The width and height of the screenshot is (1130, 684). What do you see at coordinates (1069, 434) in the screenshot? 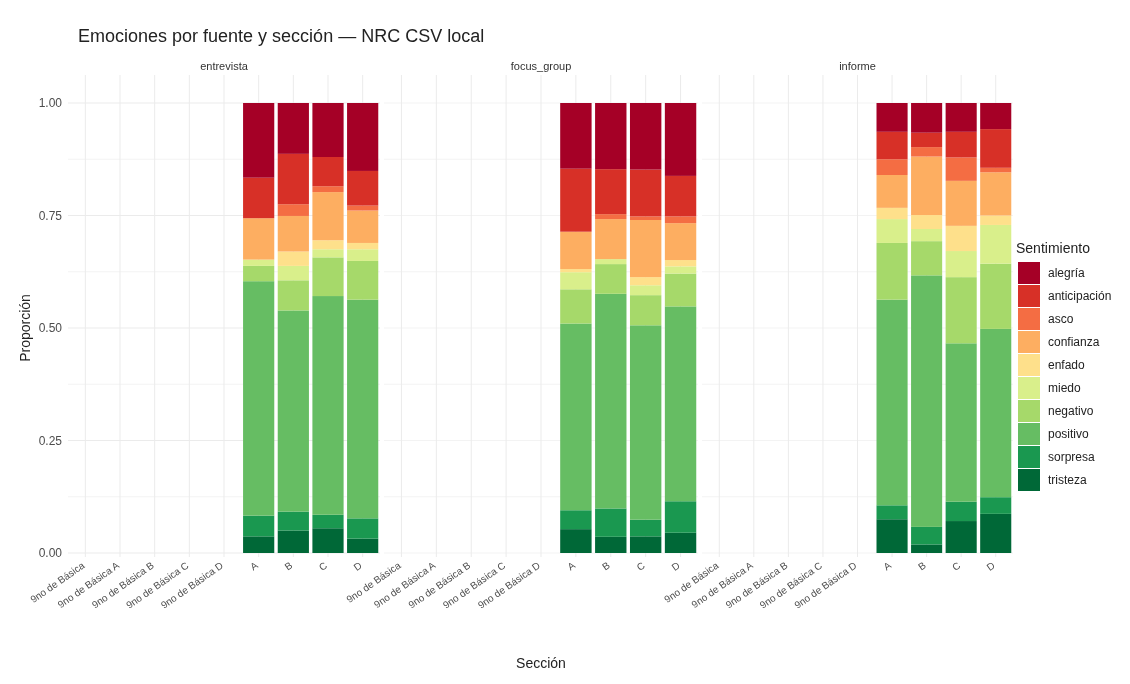
I see `legend-label: positivo` at bounding box center [1069, 434].